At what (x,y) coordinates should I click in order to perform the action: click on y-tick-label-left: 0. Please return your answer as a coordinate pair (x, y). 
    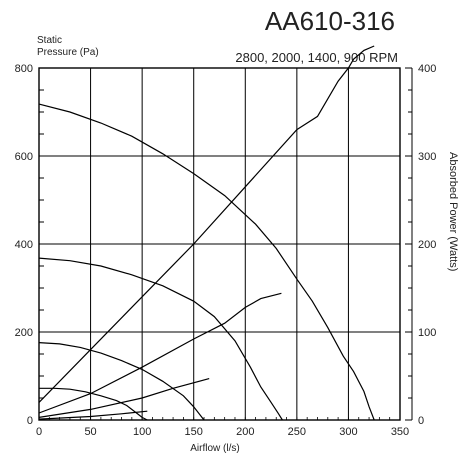
    Looking at the image, I should click on (30, 421).